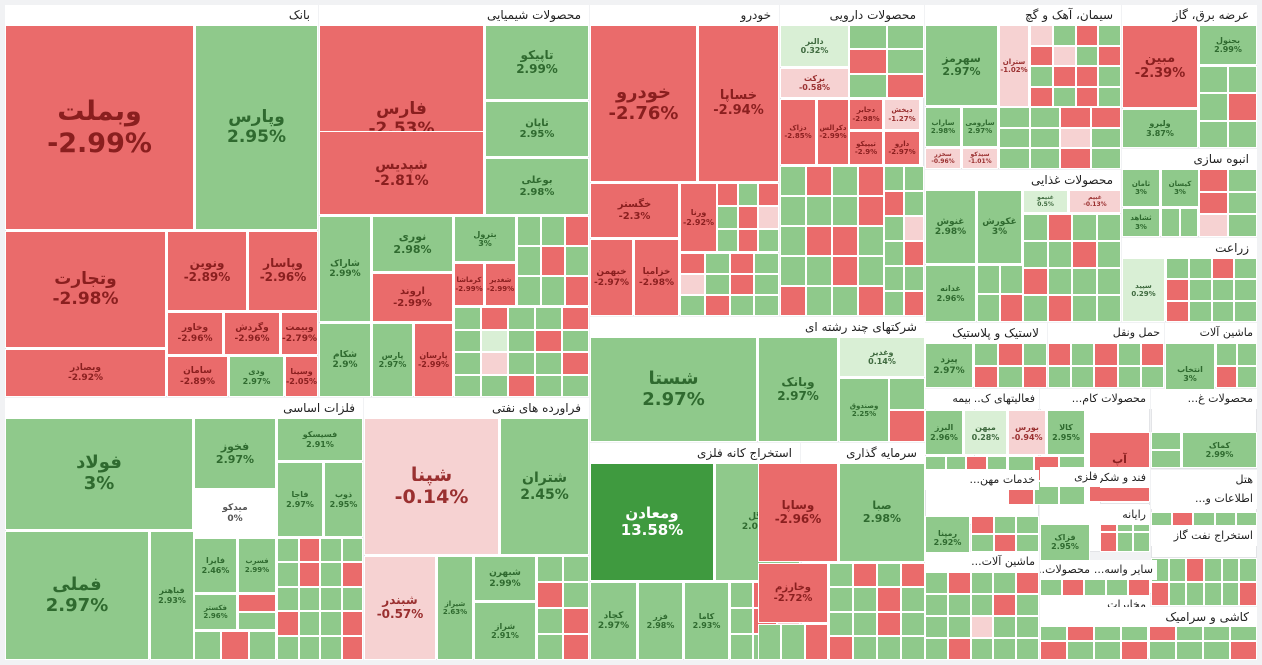 Image resolution: width=1262 pixels, height=665 pixels. Describe the element at coordinates (85, 373) in the screenshot. I see `treemap-tile: وبصادر -2.92%` at that location.